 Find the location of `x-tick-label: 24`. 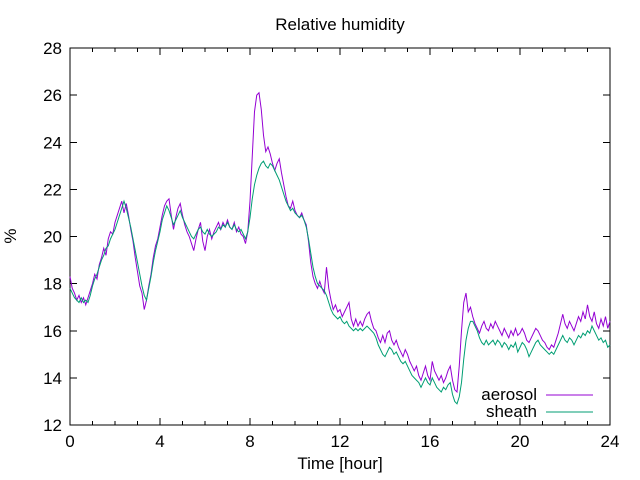

x-tick-label: 24 is located at coordinates (610, 441).